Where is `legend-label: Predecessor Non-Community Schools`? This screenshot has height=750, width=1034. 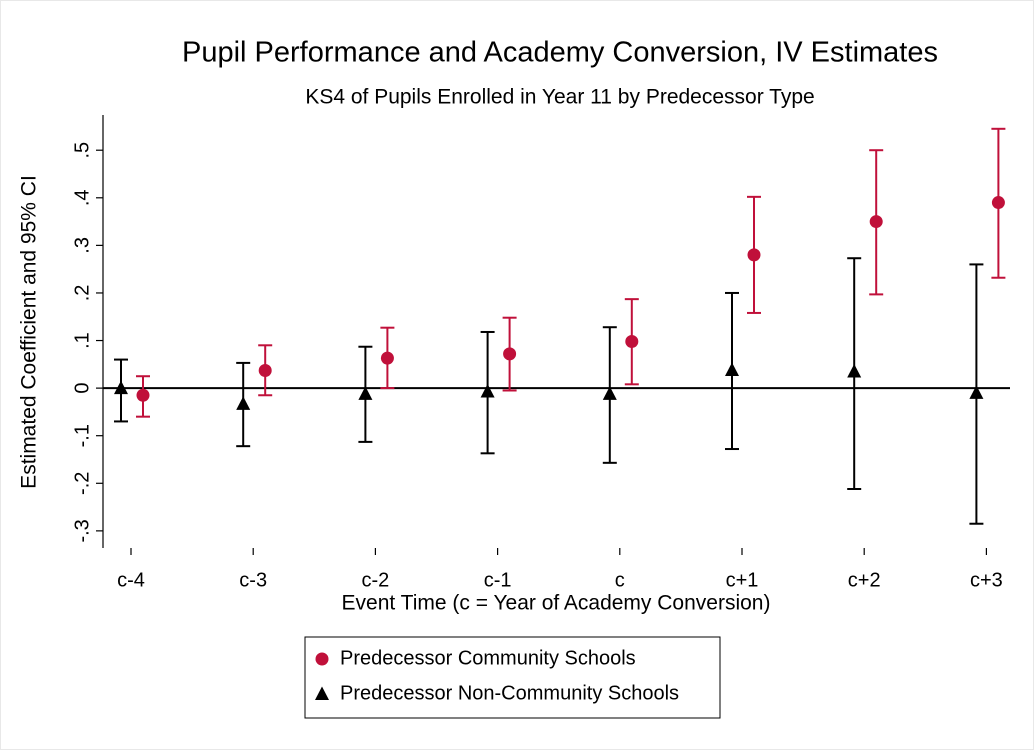
legend-label: Predecessor Non-Community Schools is located at coordinates (509, 693).